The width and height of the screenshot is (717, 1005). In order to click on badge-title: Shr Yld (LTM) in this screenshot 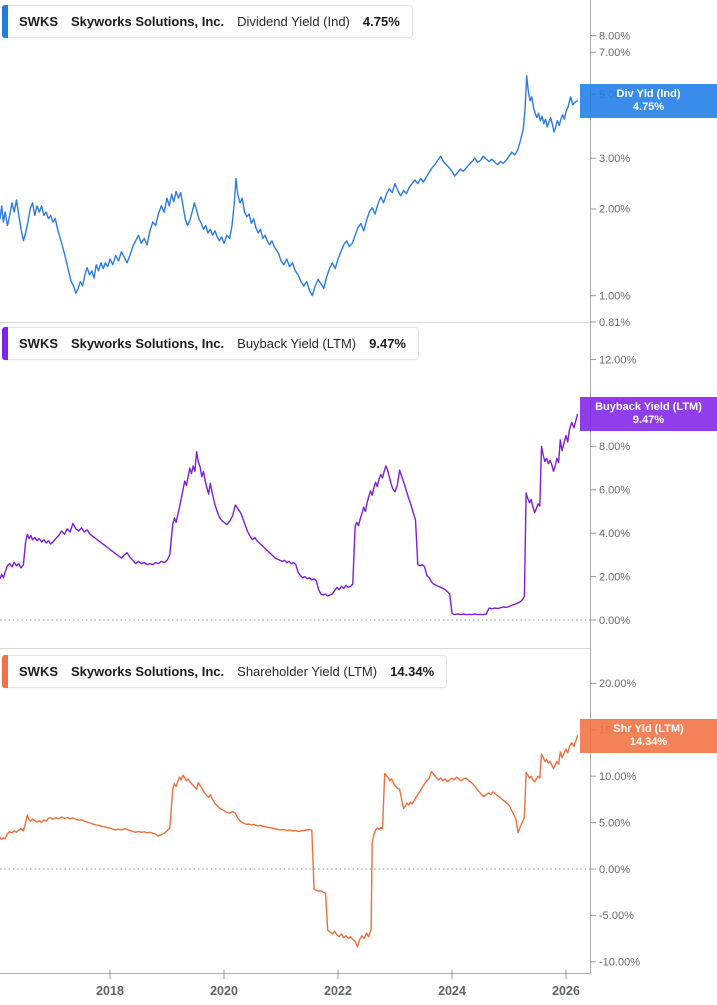, I will do `click(648, 728)`.